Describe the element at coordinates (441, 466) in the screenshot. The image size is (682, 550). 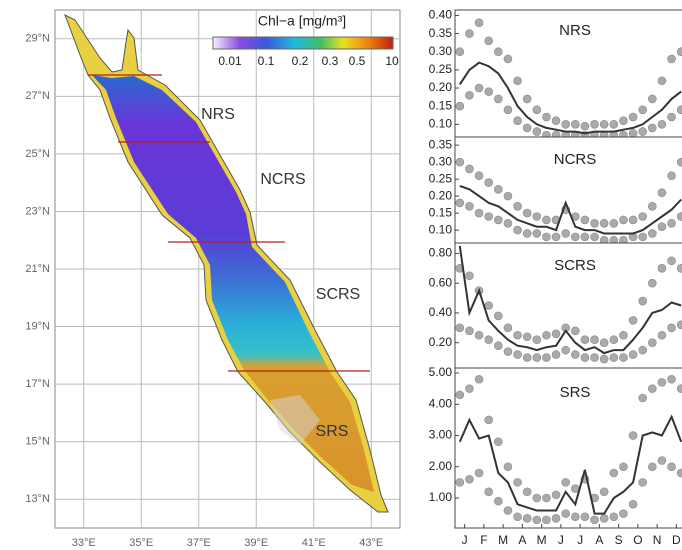
I see `y-tick-label: 2.00` at that location.